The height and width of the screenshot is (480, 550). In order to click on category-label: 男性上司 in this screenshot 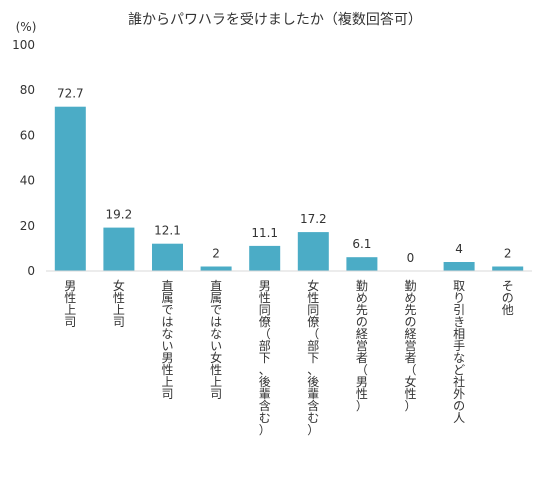, I will do `click(70, 304)`.